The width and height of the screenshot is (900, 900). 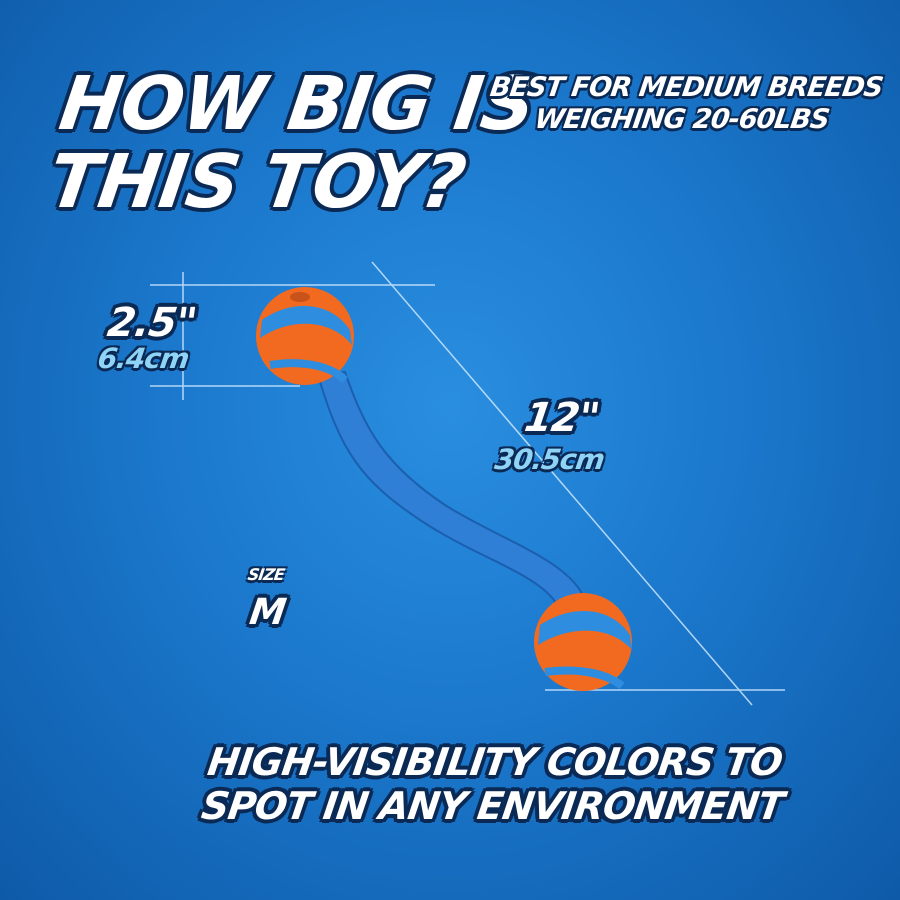 I want to click on subheadline-line-2: WEIGHING 20-60LBS, so click(x=681, y=119).